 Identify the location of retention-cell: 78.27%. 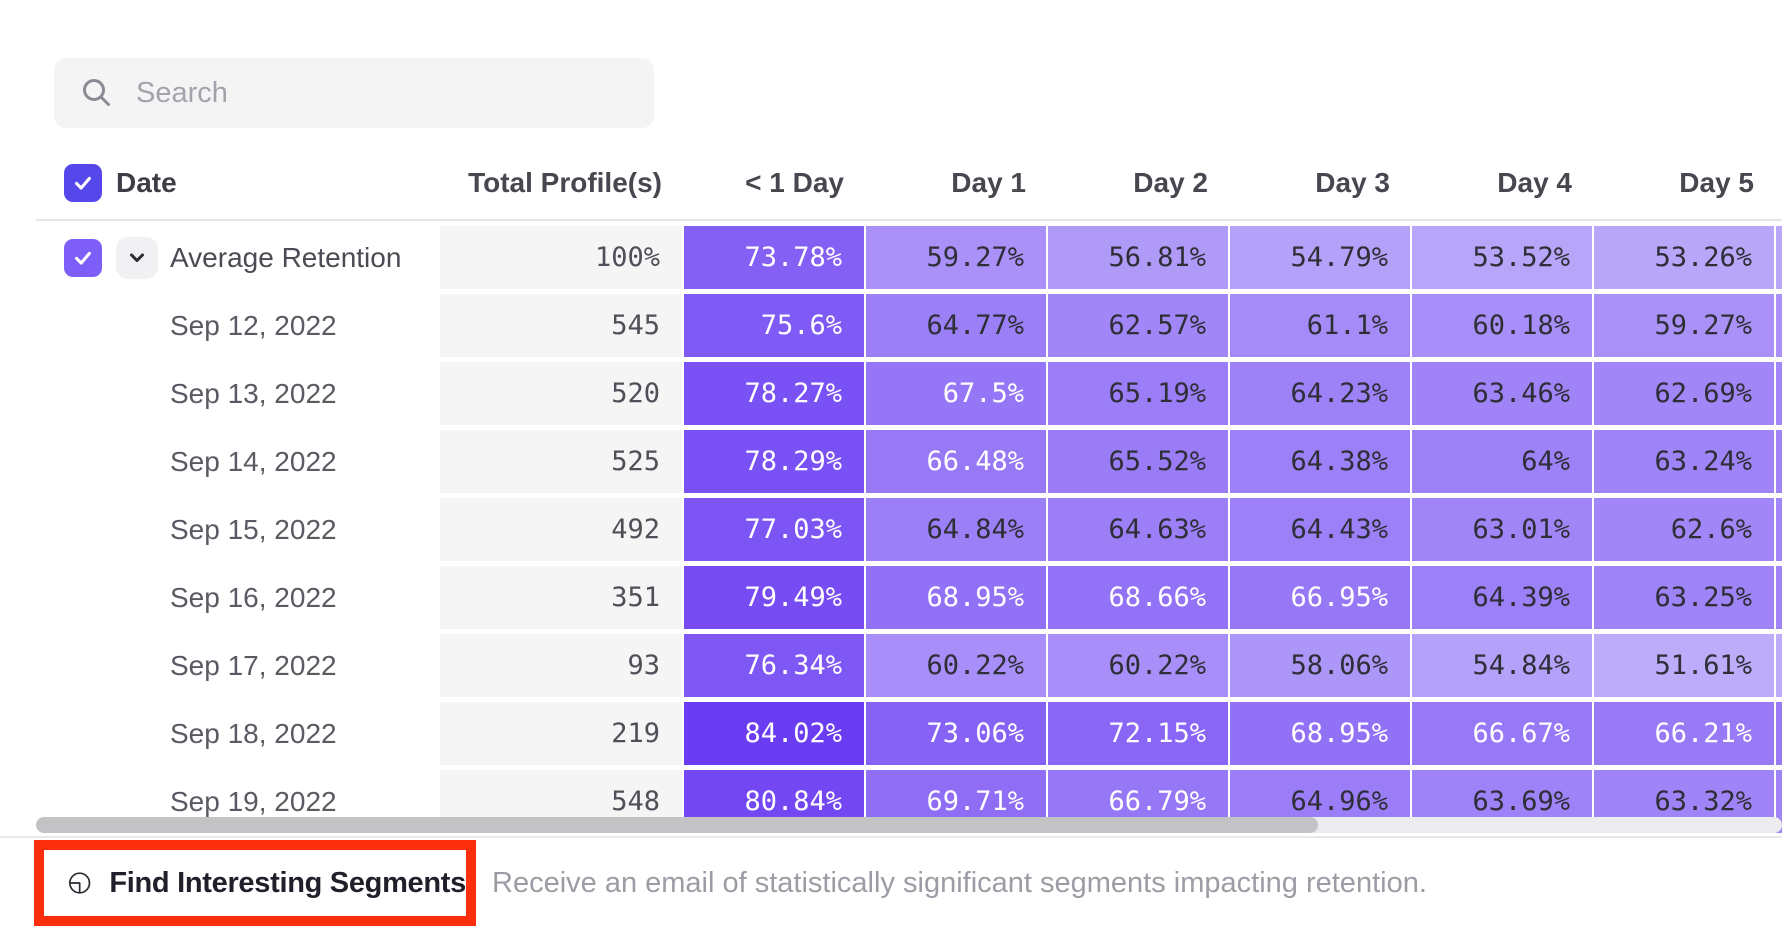
(774, 393).